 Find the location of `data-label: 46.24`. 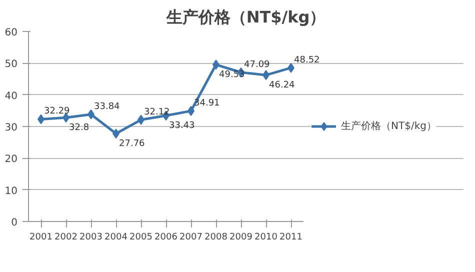

data-label: 46.24 is located at coordinates (282, 85).